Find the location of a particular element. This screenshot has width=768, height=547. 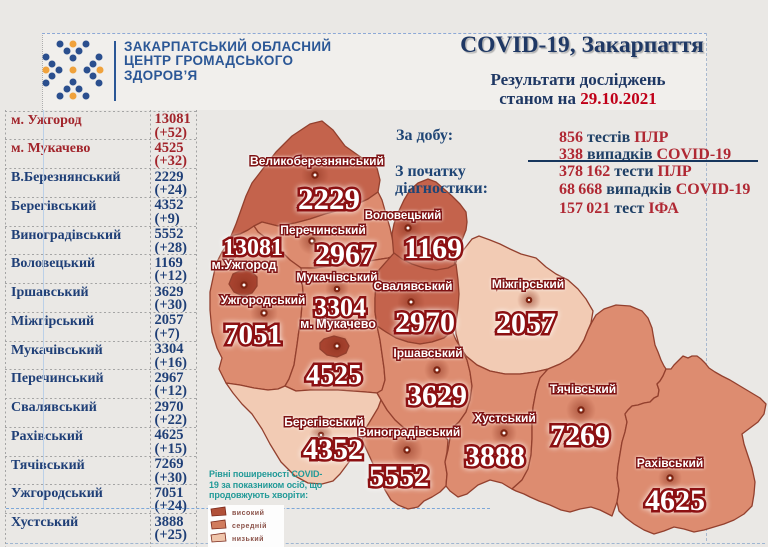

svg-text: Берегівський is located at coordinates (324, 422).